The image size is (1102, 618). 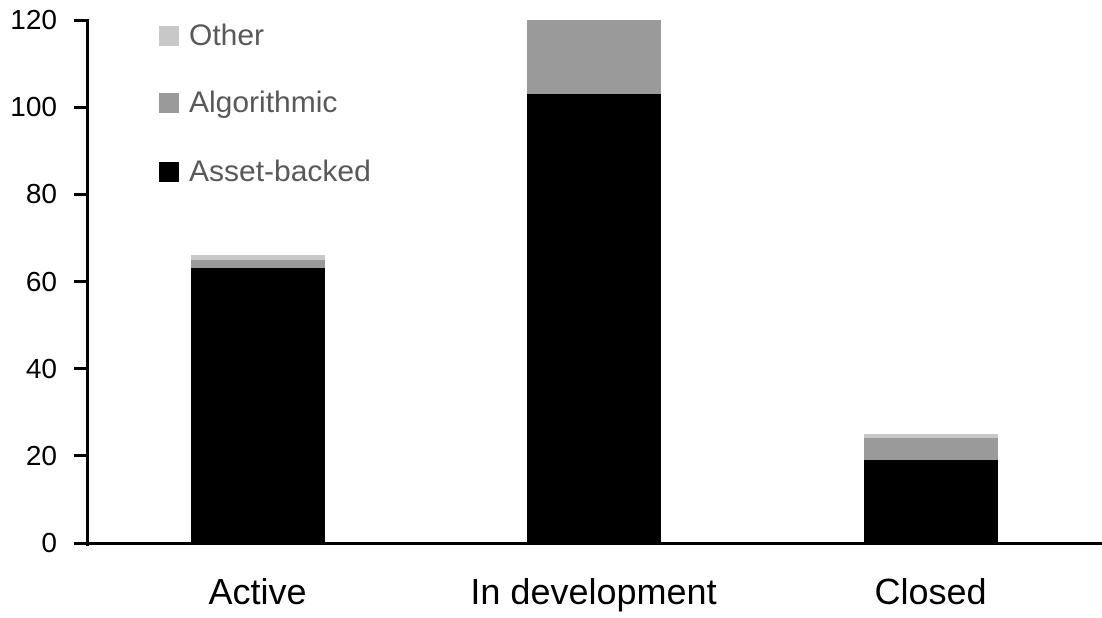 What do you see at coordinates (593, 57) in the screenshot?
I see `segment-algorithmic-in-development` at bounding box center [593, 57].